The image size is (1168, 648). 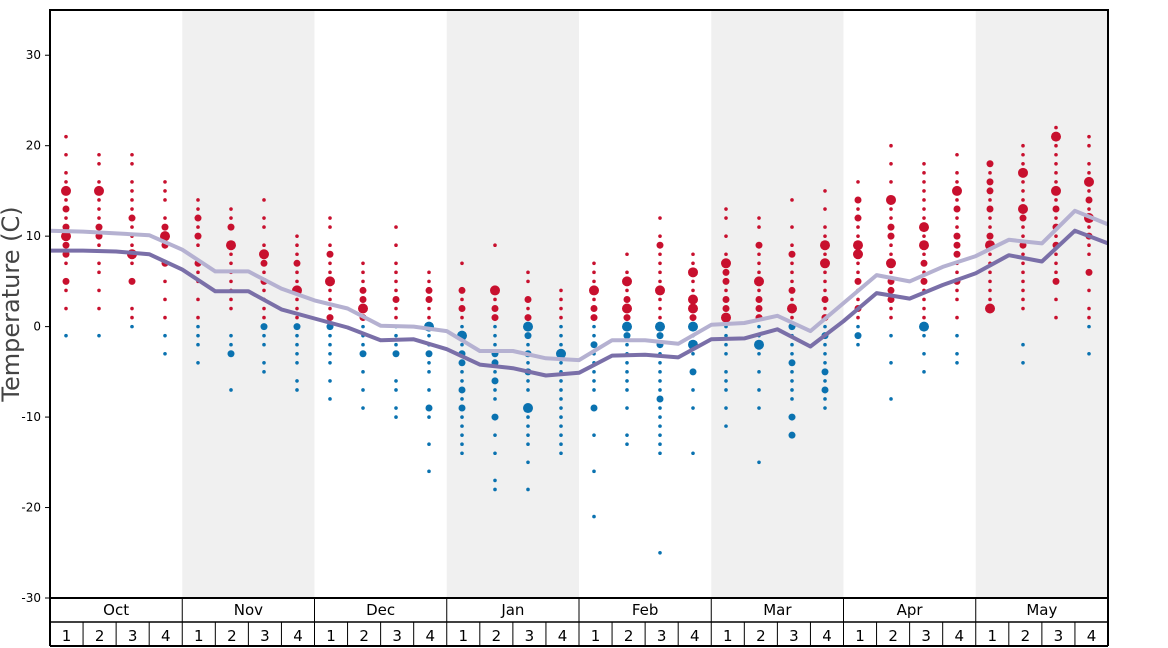 I want to click on week-label: 2, so click(x=1026, y=636).